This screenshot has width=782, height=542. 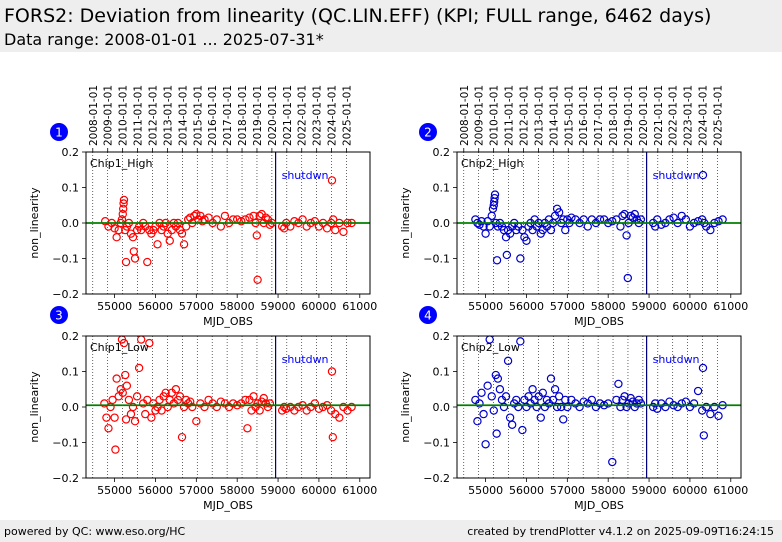 I want to click on top-axis-label: 2023-01-01, so click(x=318, y=115).